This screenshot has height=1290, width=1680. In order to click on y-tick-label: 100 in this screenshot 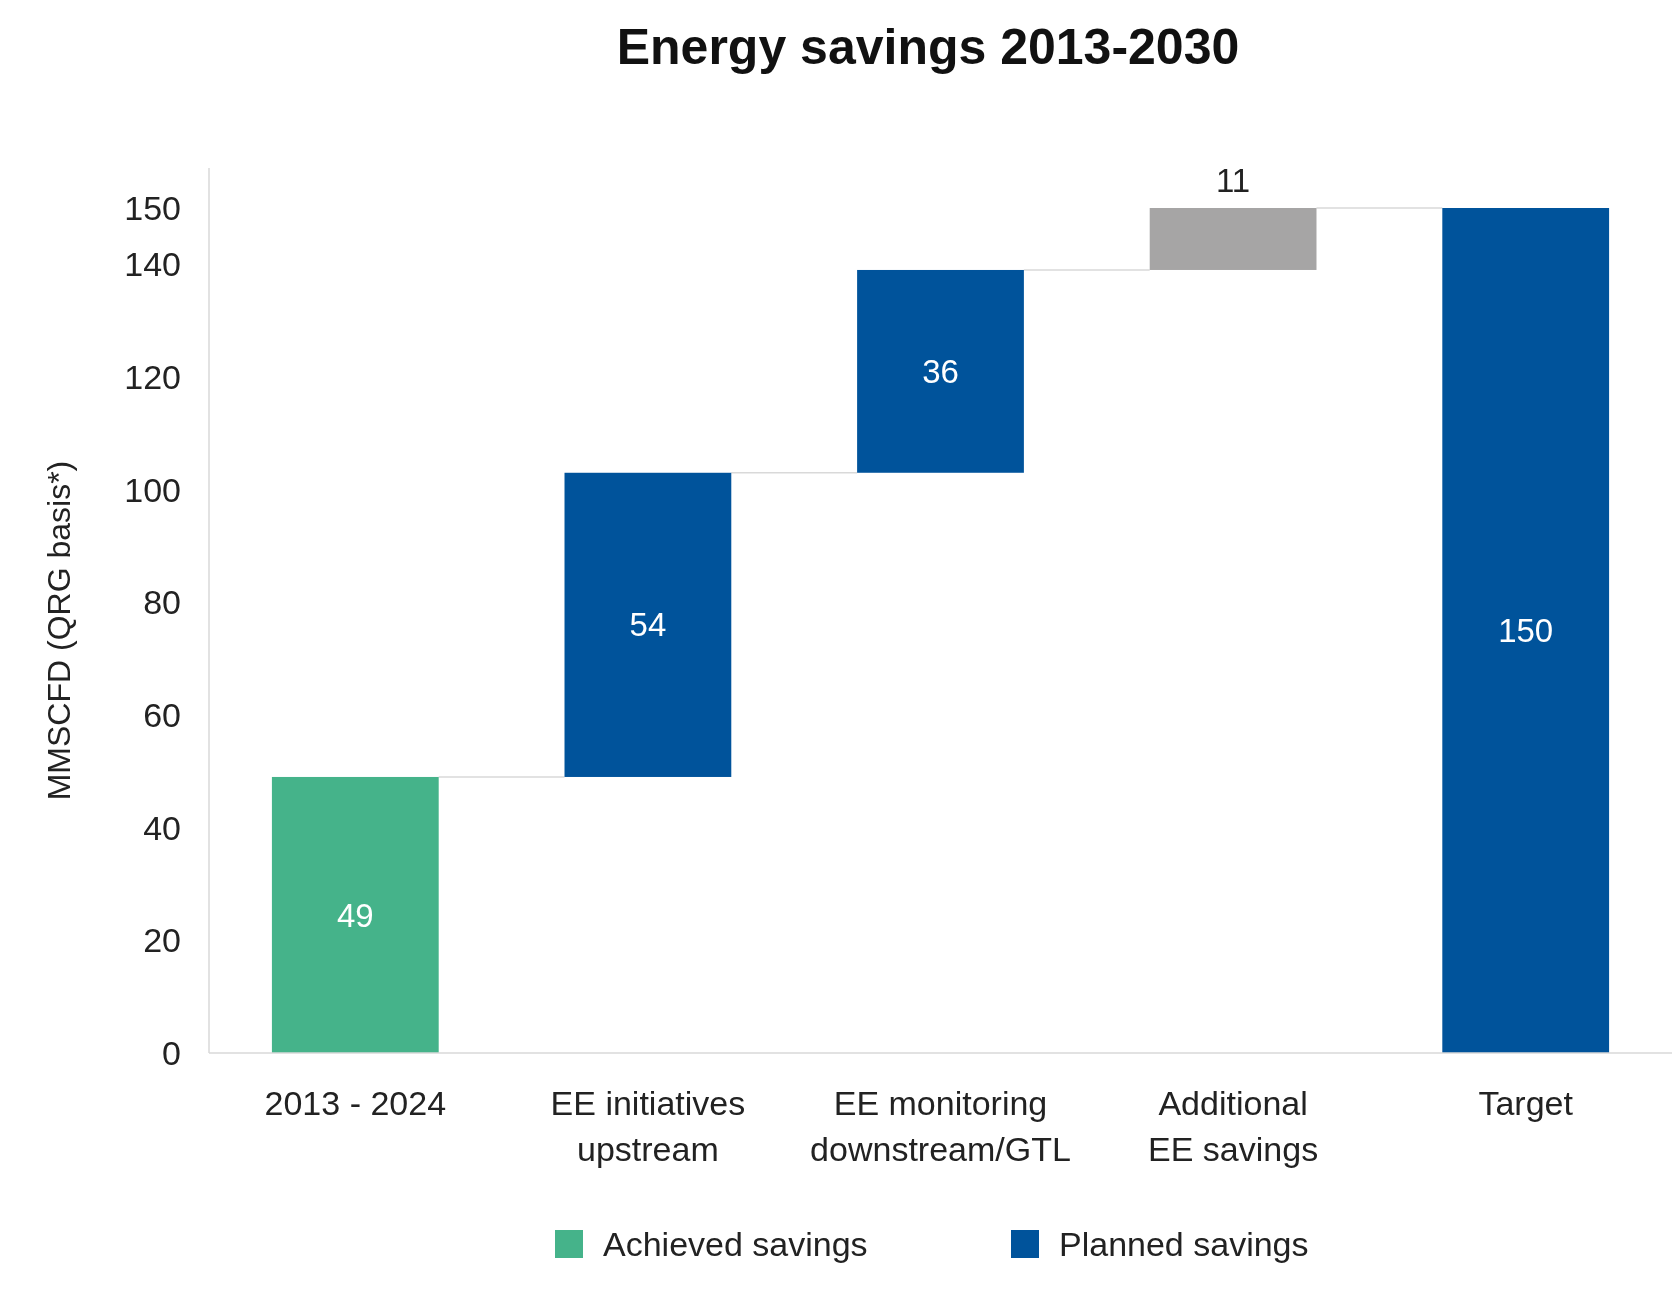, I will do `click(152, 489)`.